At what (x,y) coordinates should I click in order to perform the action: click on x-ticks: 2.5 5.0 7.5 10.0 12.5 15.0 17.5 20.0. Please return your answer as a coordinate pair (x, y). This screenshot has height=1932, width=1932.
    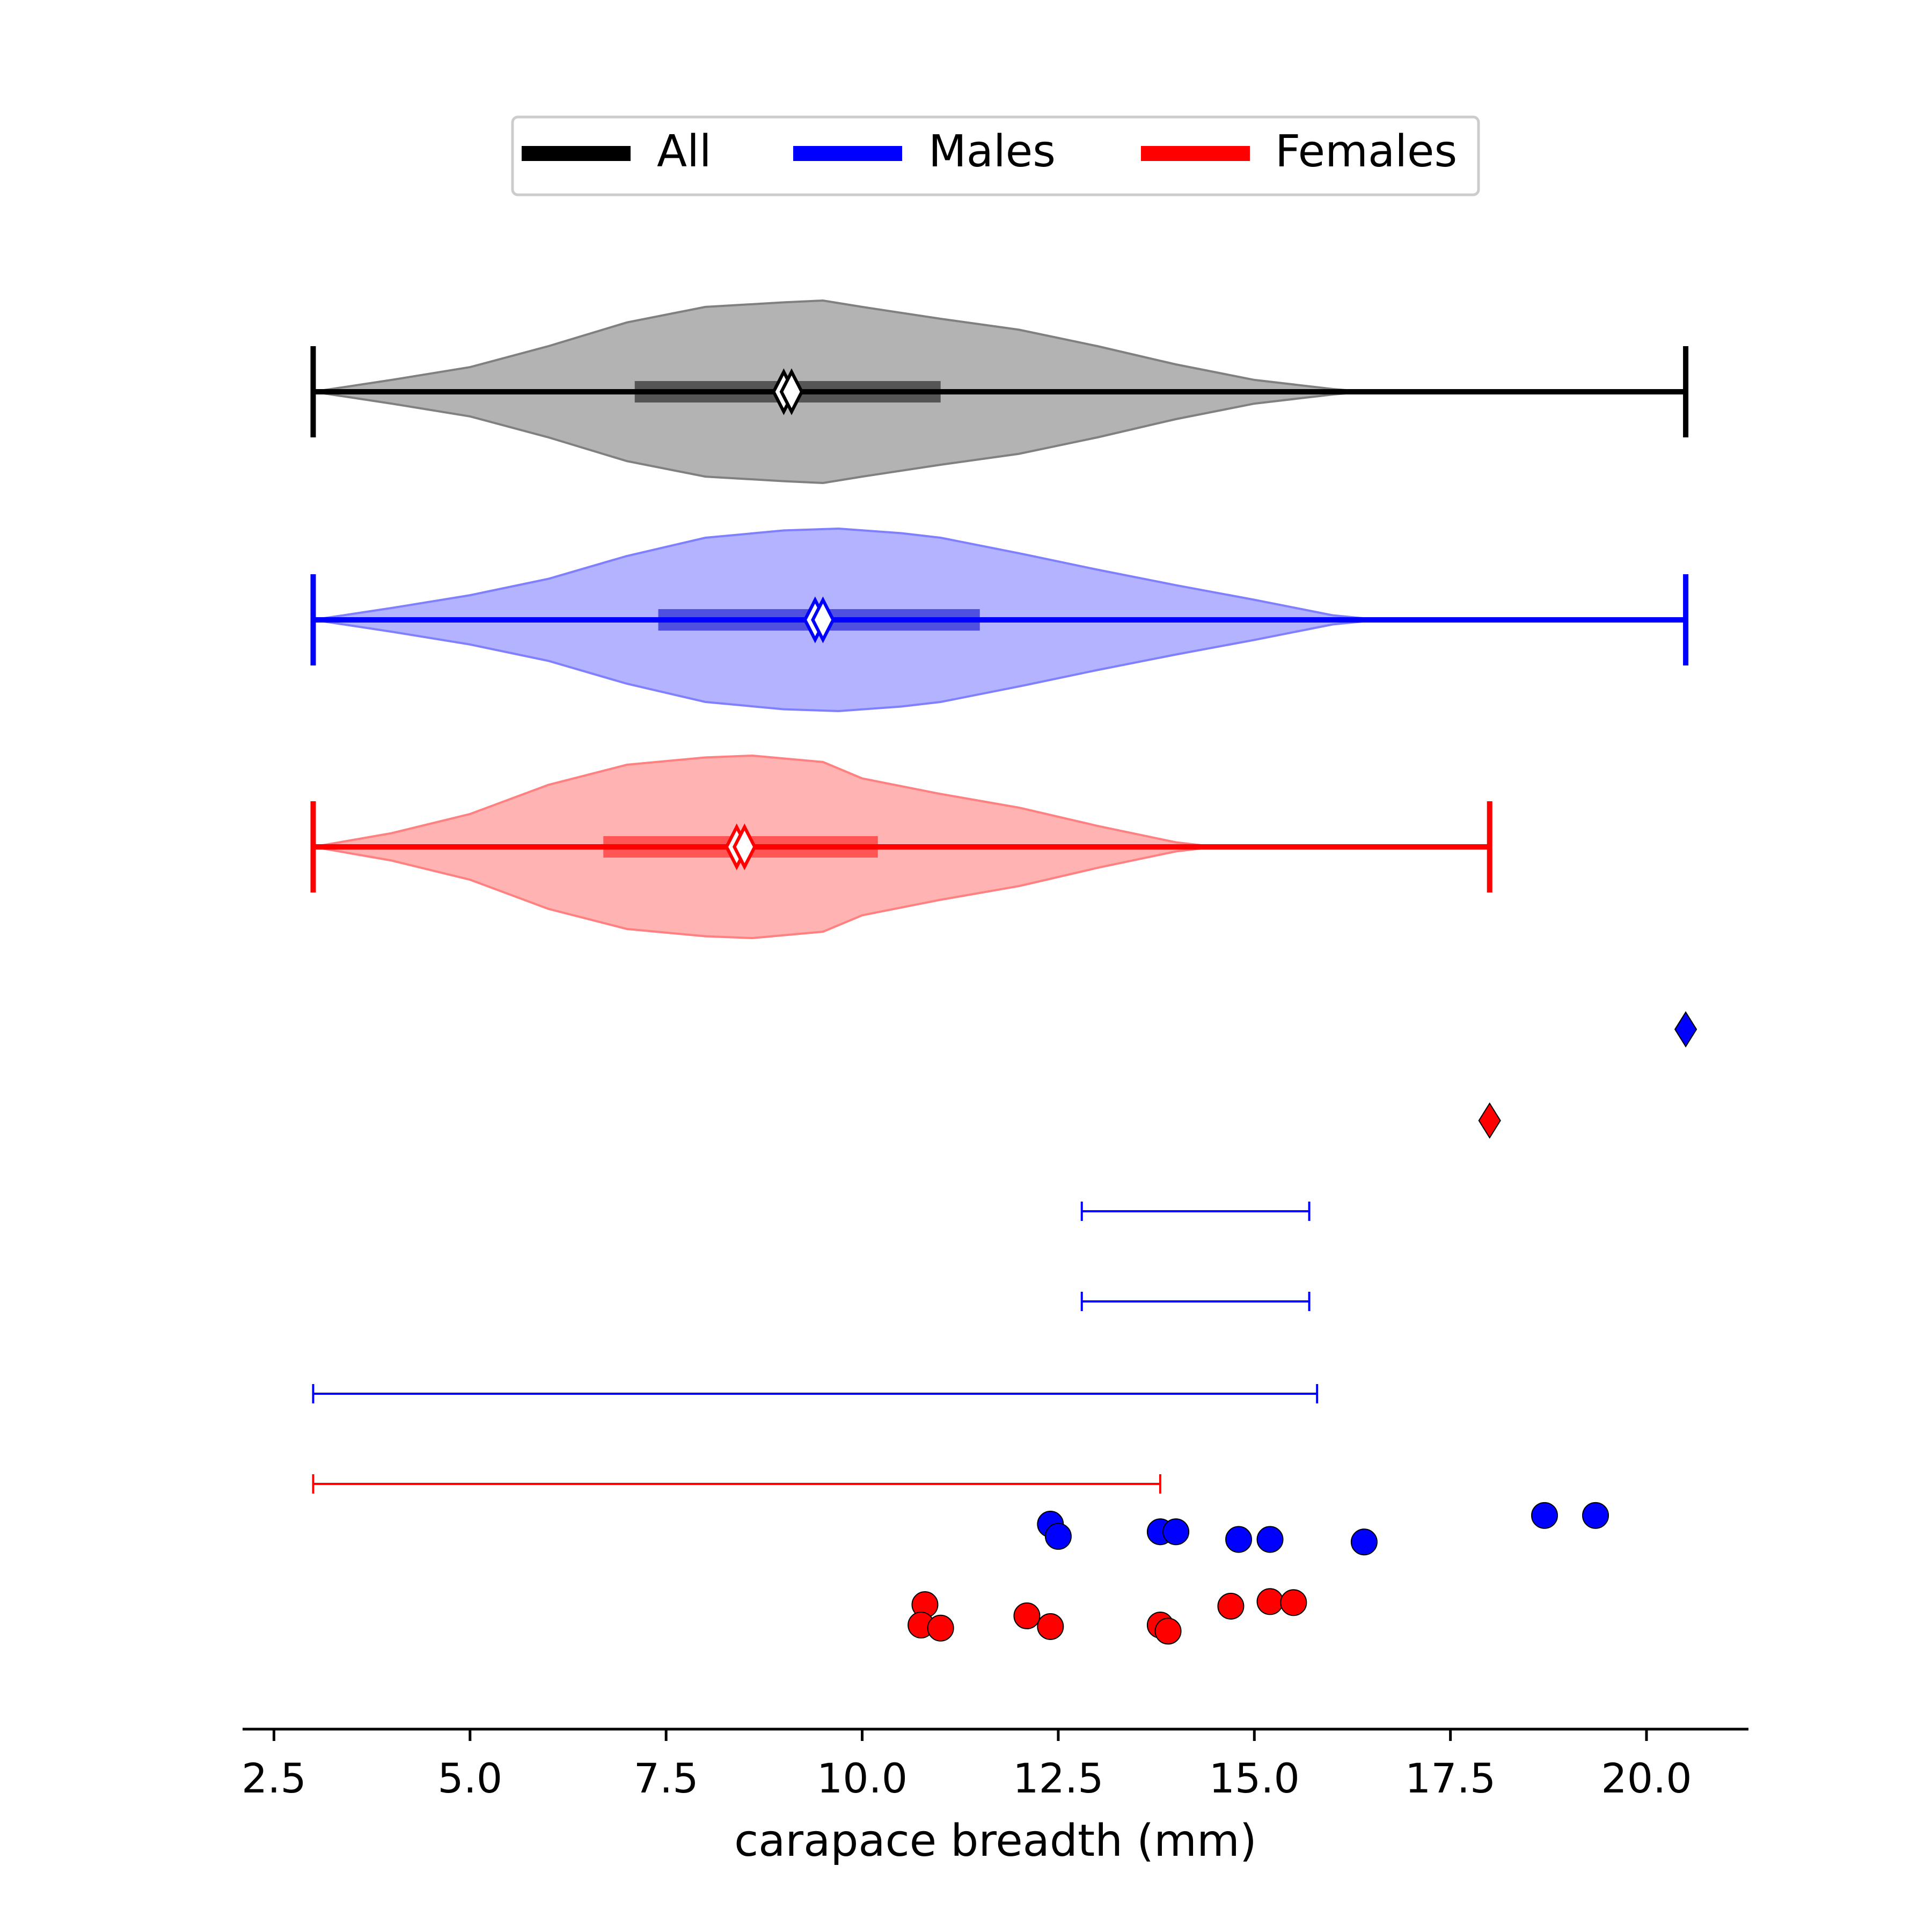
    Looking at the image, I should click on (966, 1765).